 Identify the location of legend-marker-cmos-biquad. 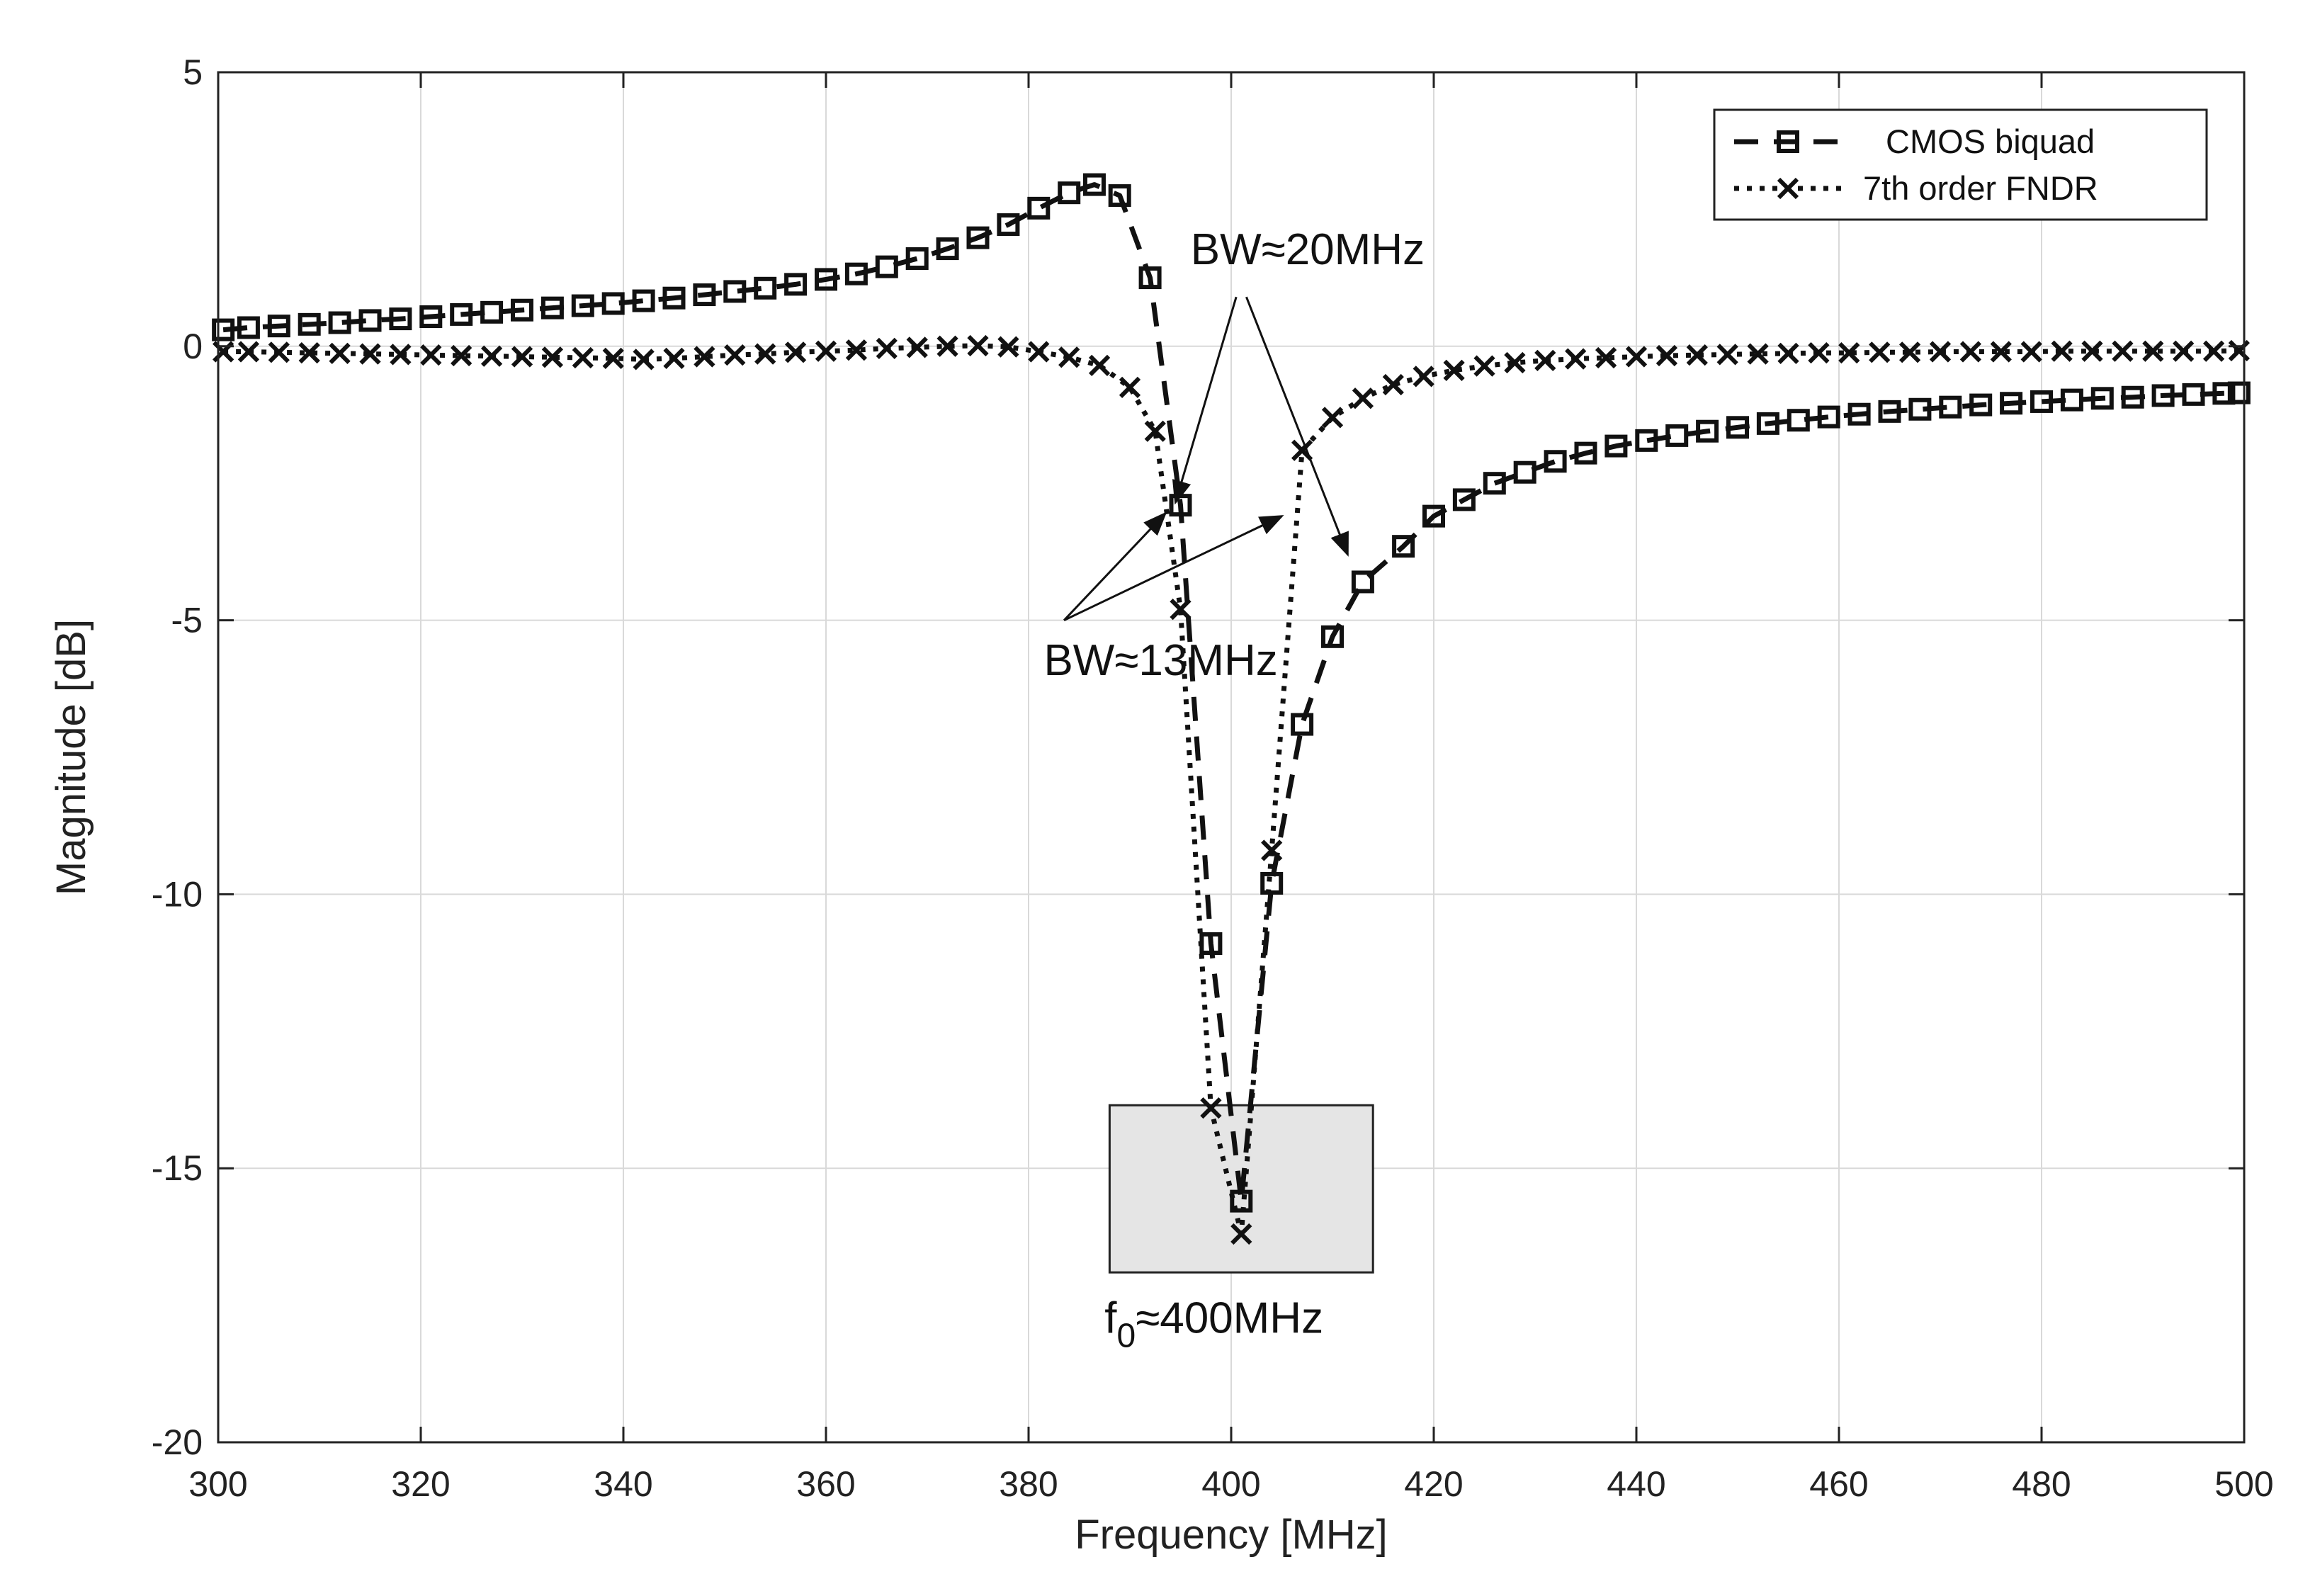
(1788, 141).